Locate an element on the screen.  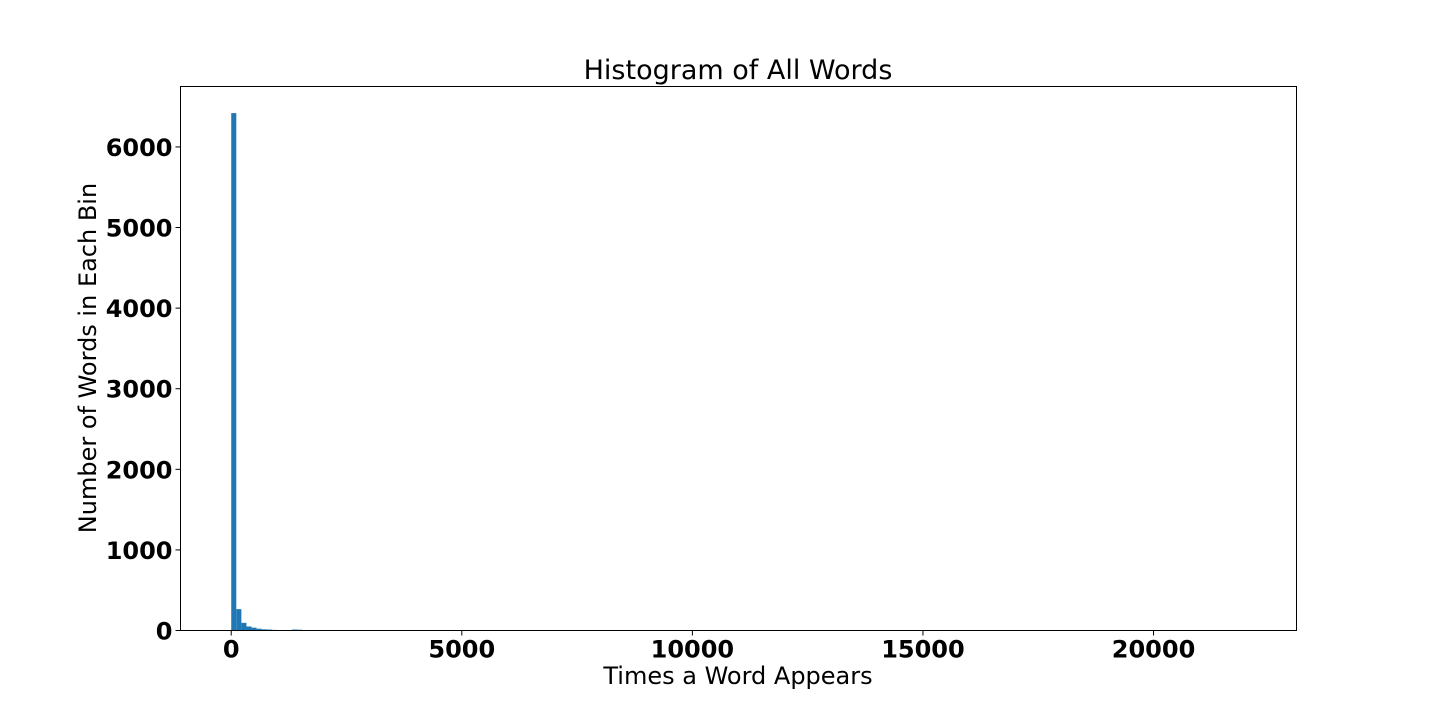
y-tick-label-5: 5000 is located at coordinates (139, 229).